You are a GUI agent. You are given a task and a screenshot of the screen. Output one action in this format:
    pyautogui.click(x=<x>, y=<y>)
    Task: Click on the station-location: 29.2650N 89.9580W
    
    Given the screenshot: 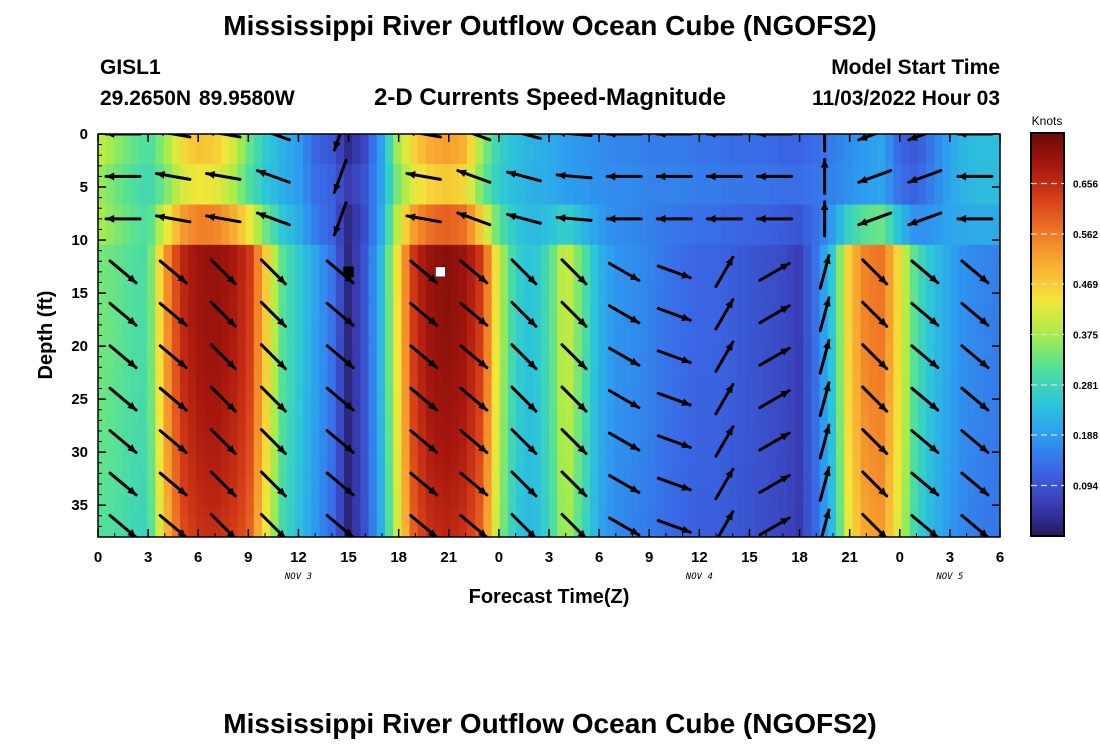 What is the action you would take?
    pyautogui.click(x=197, y=98)
    